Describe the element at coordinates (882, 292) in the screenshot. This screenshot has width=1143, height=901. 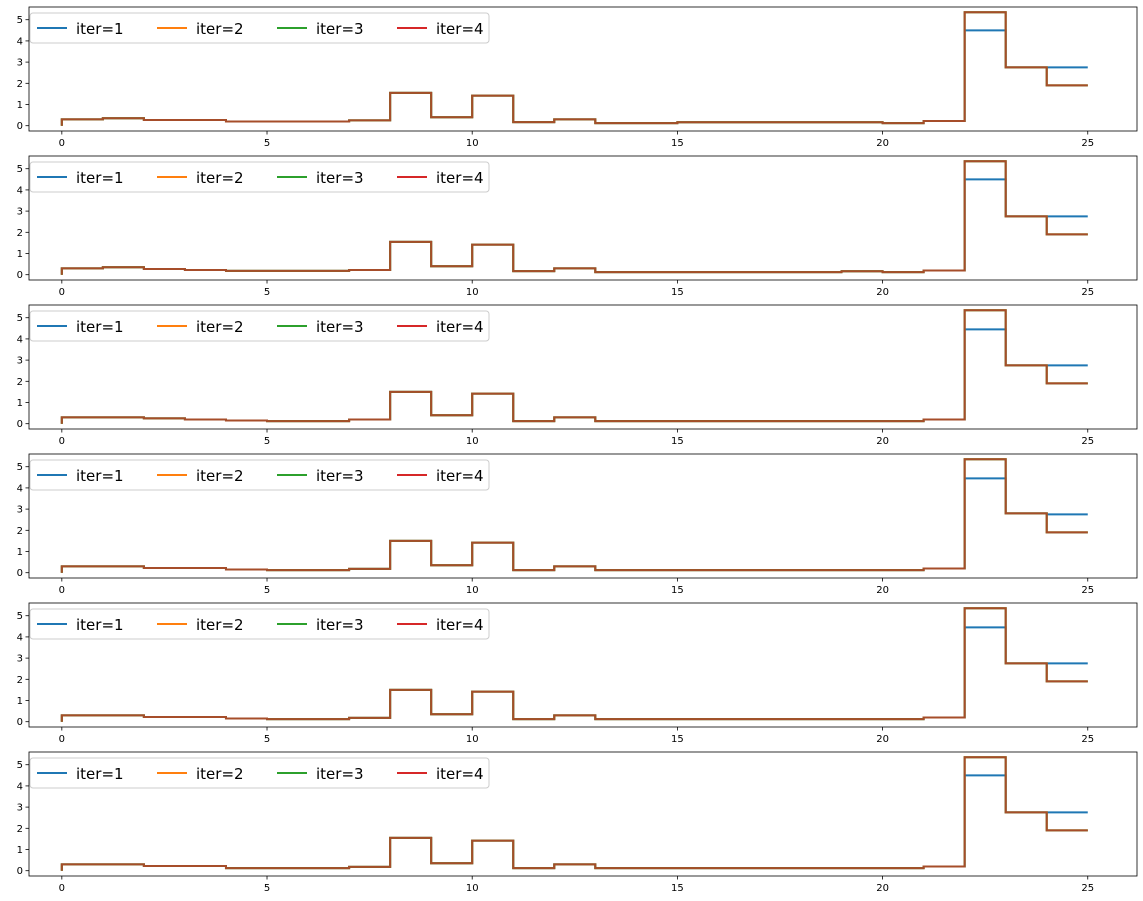
I see `x-tick-label: 20` at that location.